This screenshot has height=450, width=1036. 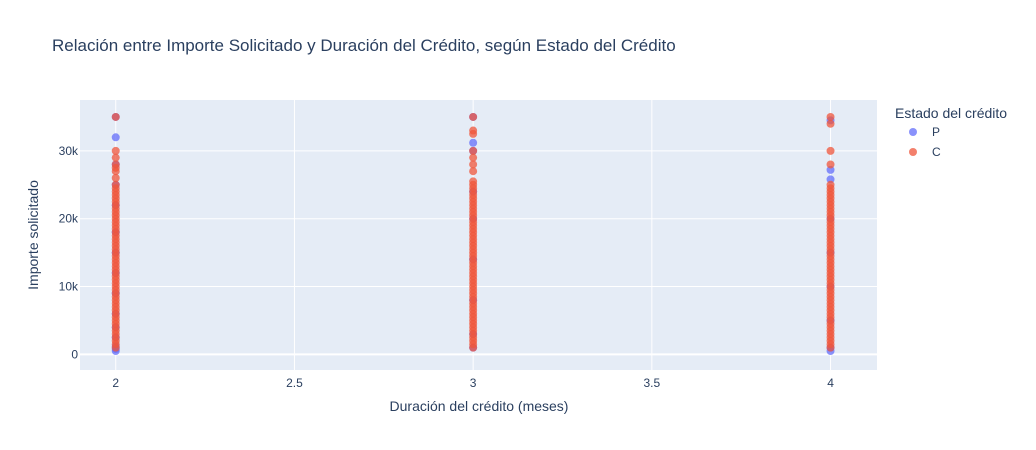 I want to click on x-axis-title: Duración del crédito (meses), so click(x=479, y=406).